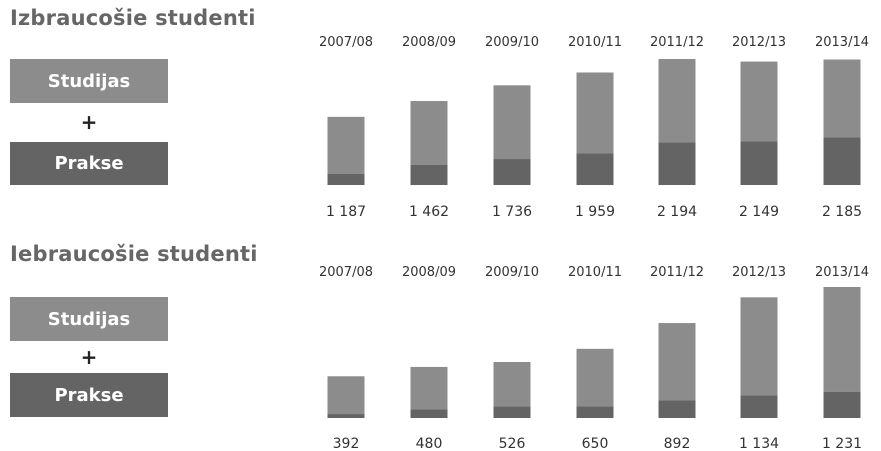 The height and width of the screenshot is (451, 881). What do you see at coordinates (595, 443) in the screenshot?
I see `incoming-total-label: 650` at bounding box center [595, 443].